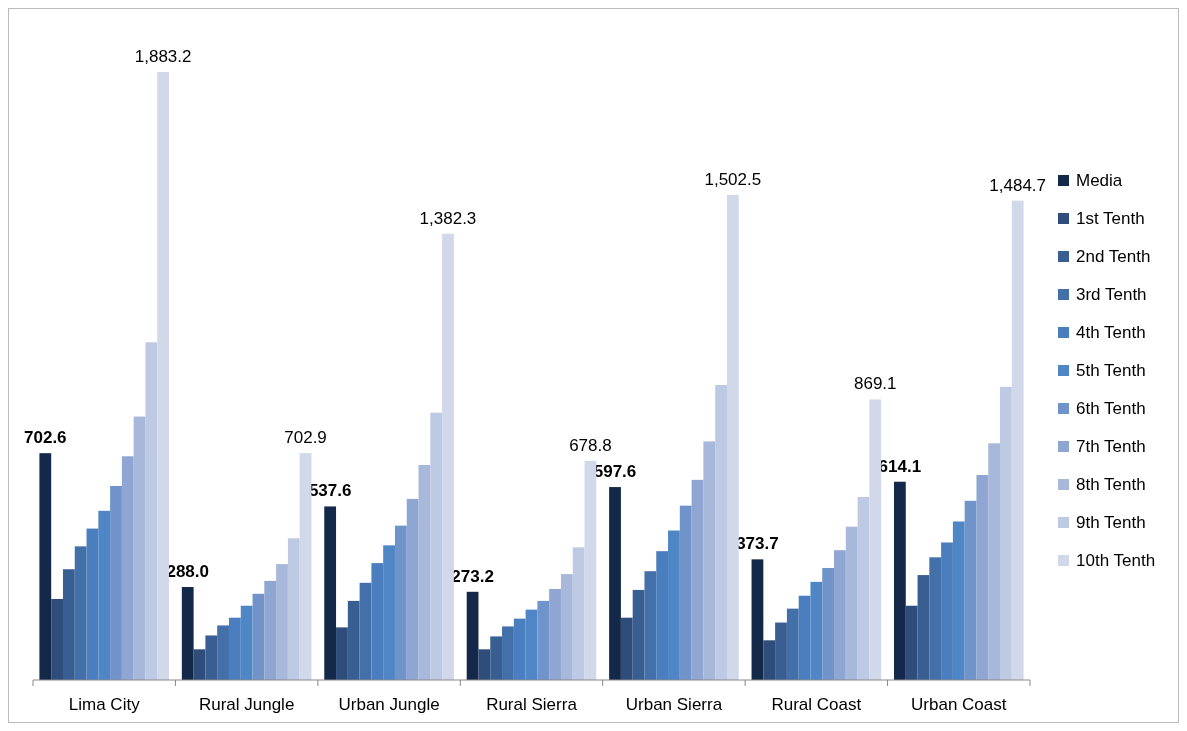 Image resolution: width=1187 pixels, height=731 pixels. What do you see at coordinates (163, 56) in the screenshot?
I see `data-label: 1,883.2` at bounding box center [163, 56].